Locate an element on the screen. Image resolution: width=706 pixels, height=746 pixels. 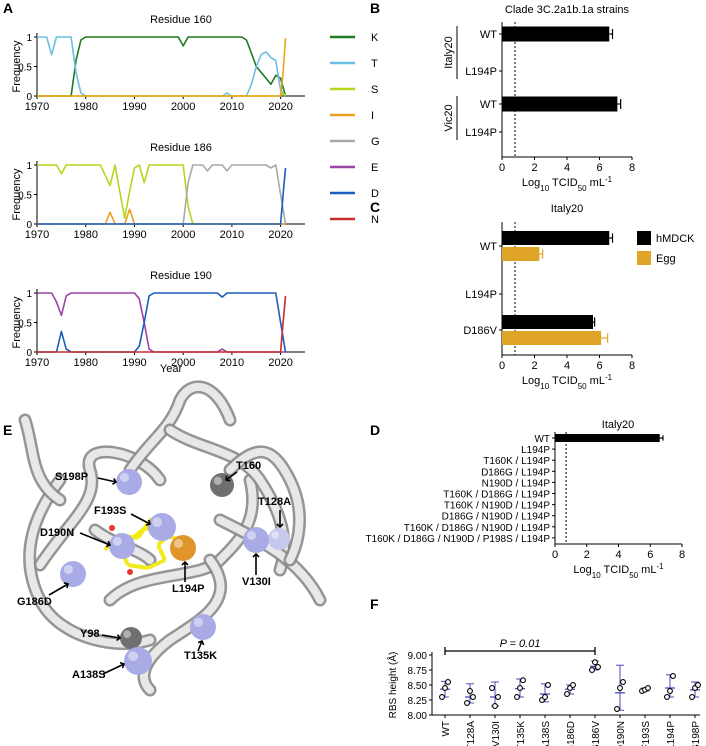
residue-sphere-g186d-shine is located at coordinates (68, 569).